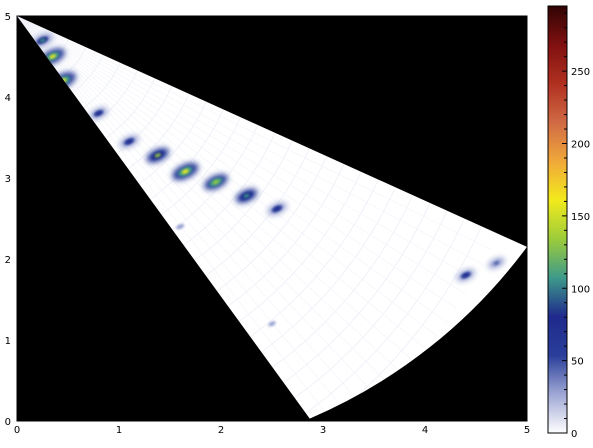 Image resolution: width=593 pixels, height=448 pixels. I want to click on colorbar-gradient, so click(557, 219).